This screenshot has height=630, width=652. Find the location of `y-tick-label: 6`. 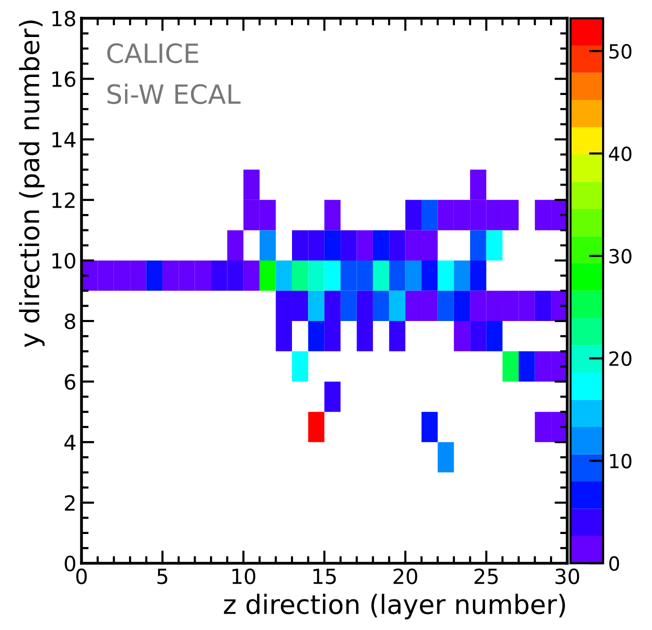

y-tick-label: 6 is located at coordinates (70, 382).